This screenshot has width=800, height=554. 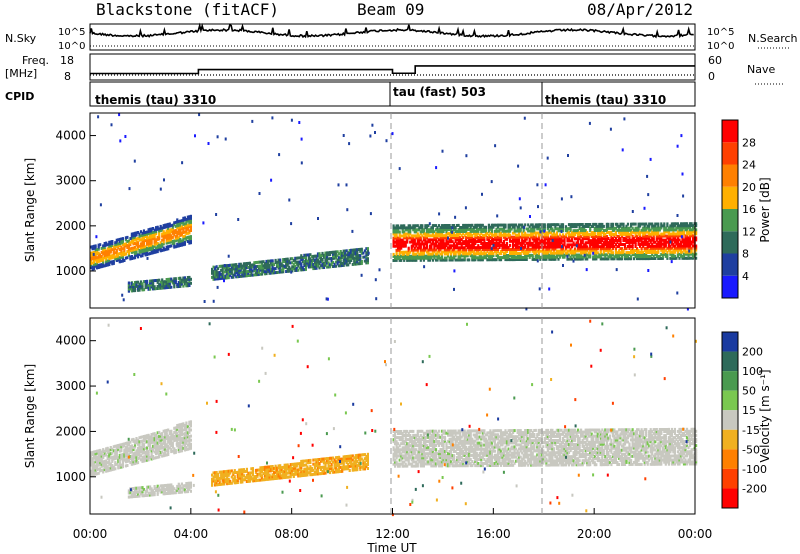 What do you see at coordinates (720, 46) in the screenshot?
I see `noise-right-tick-lo: 10^0` at bounding box center [720, 46].